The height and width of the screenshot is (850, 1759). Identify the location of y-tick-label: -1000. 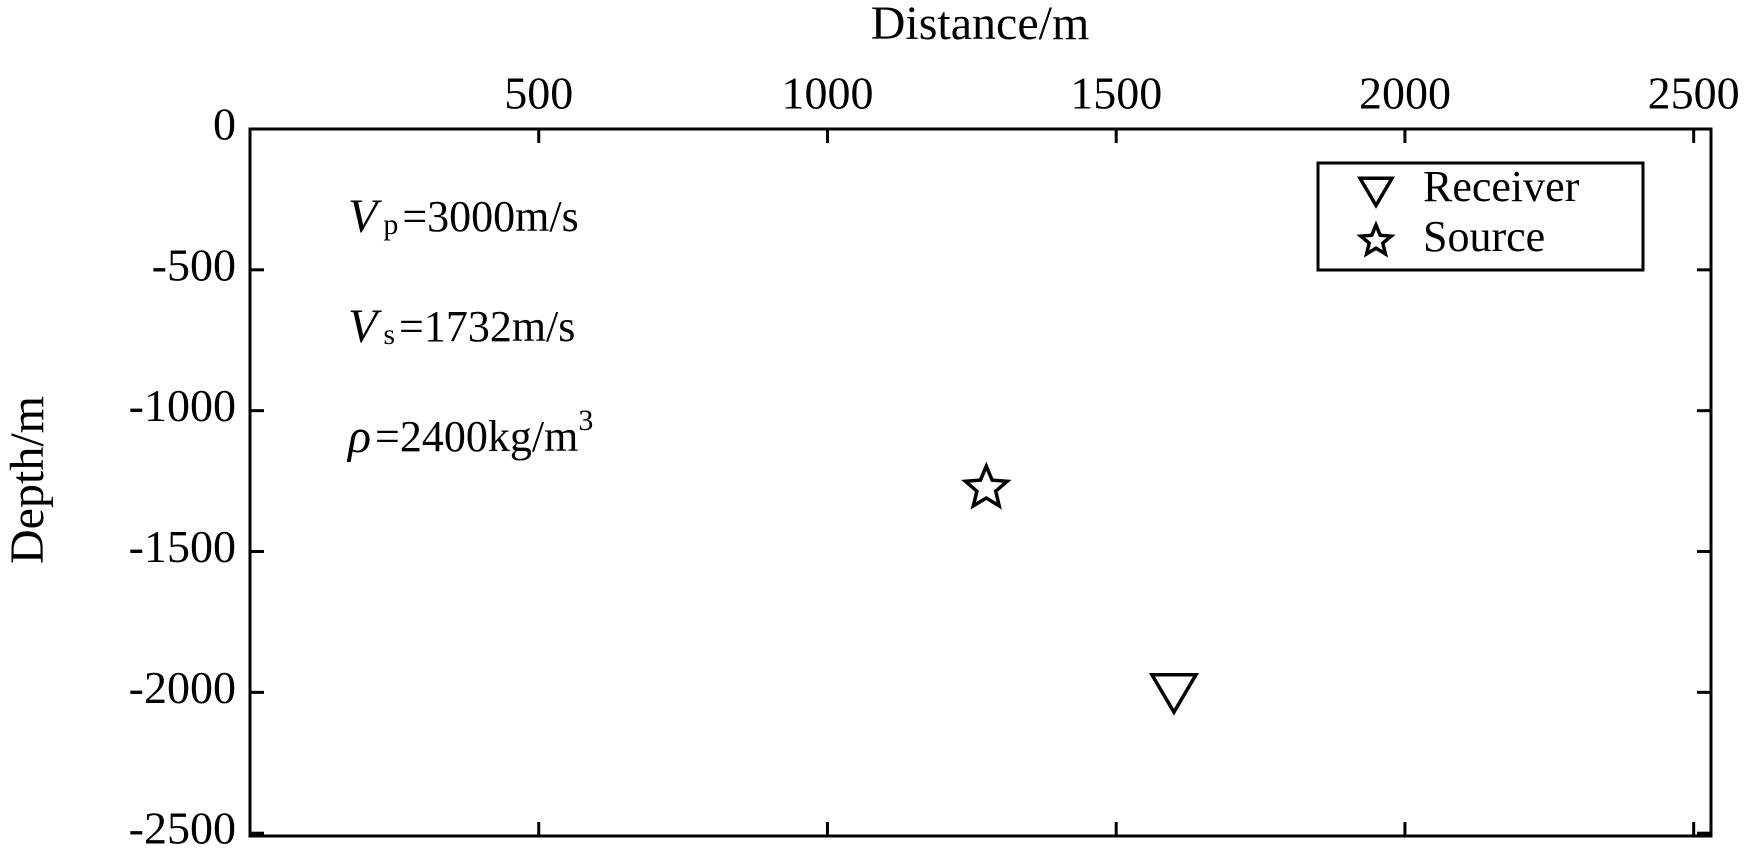
(182, 405).